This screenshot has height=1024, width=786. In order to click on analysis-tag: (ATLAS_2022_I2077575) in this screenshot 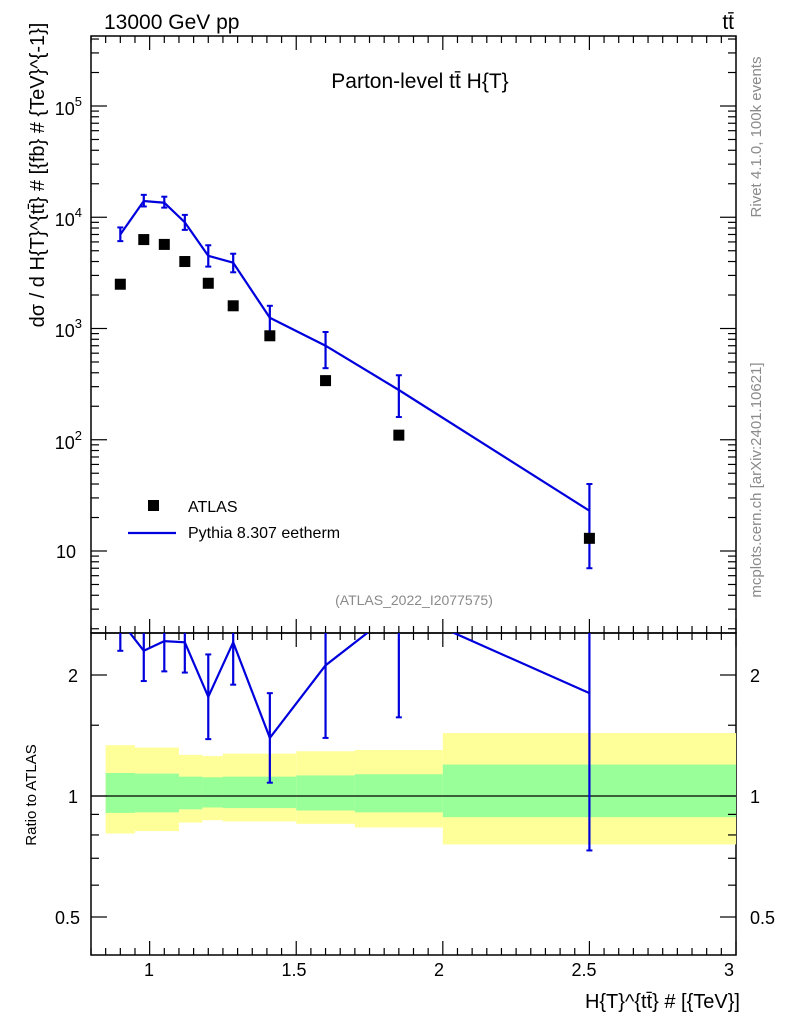, I will do `click(414, 600)`.